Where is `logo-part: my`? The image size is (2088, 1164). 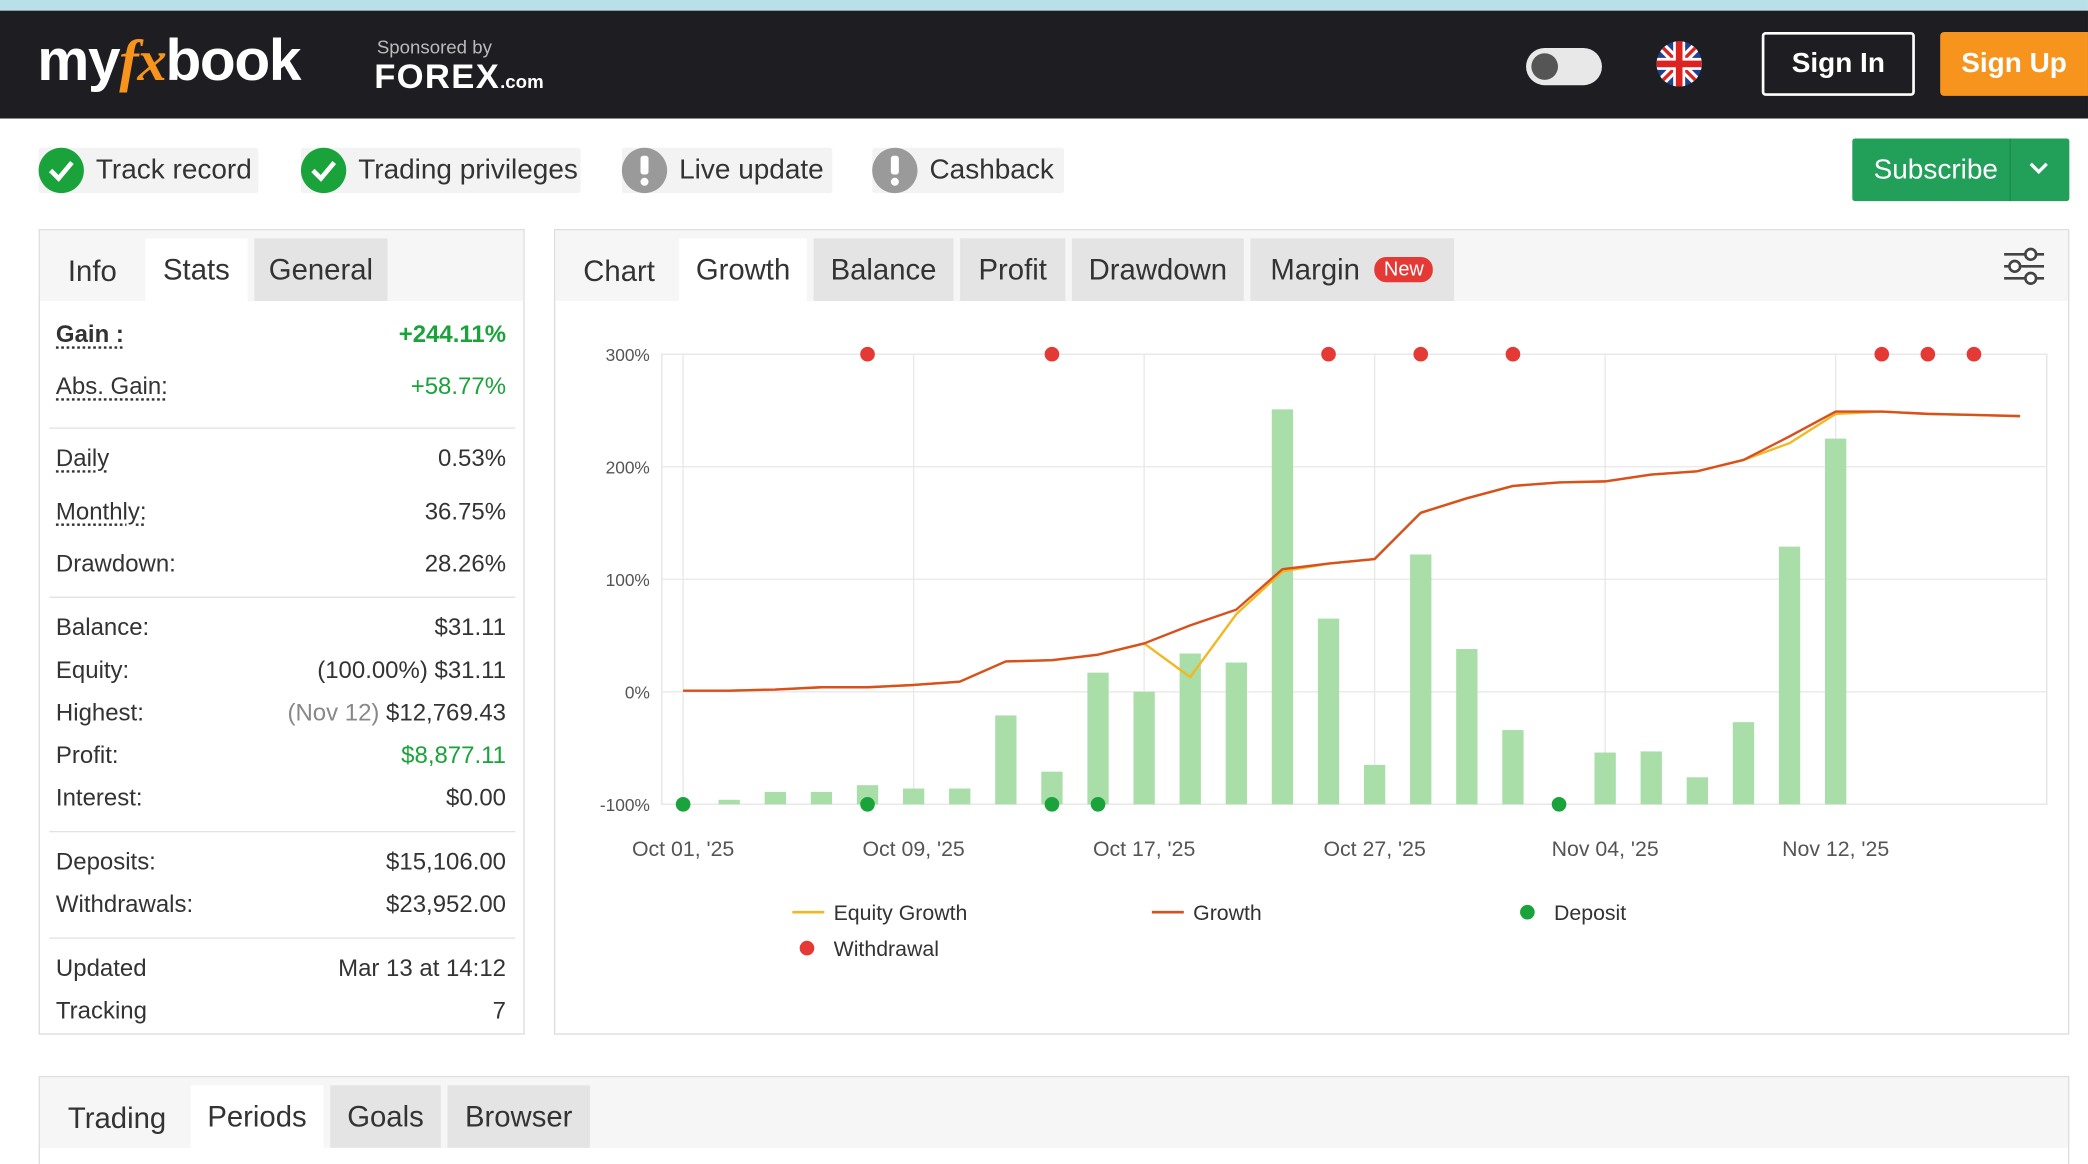
logo-part: my is located at coordinates (78, 60).